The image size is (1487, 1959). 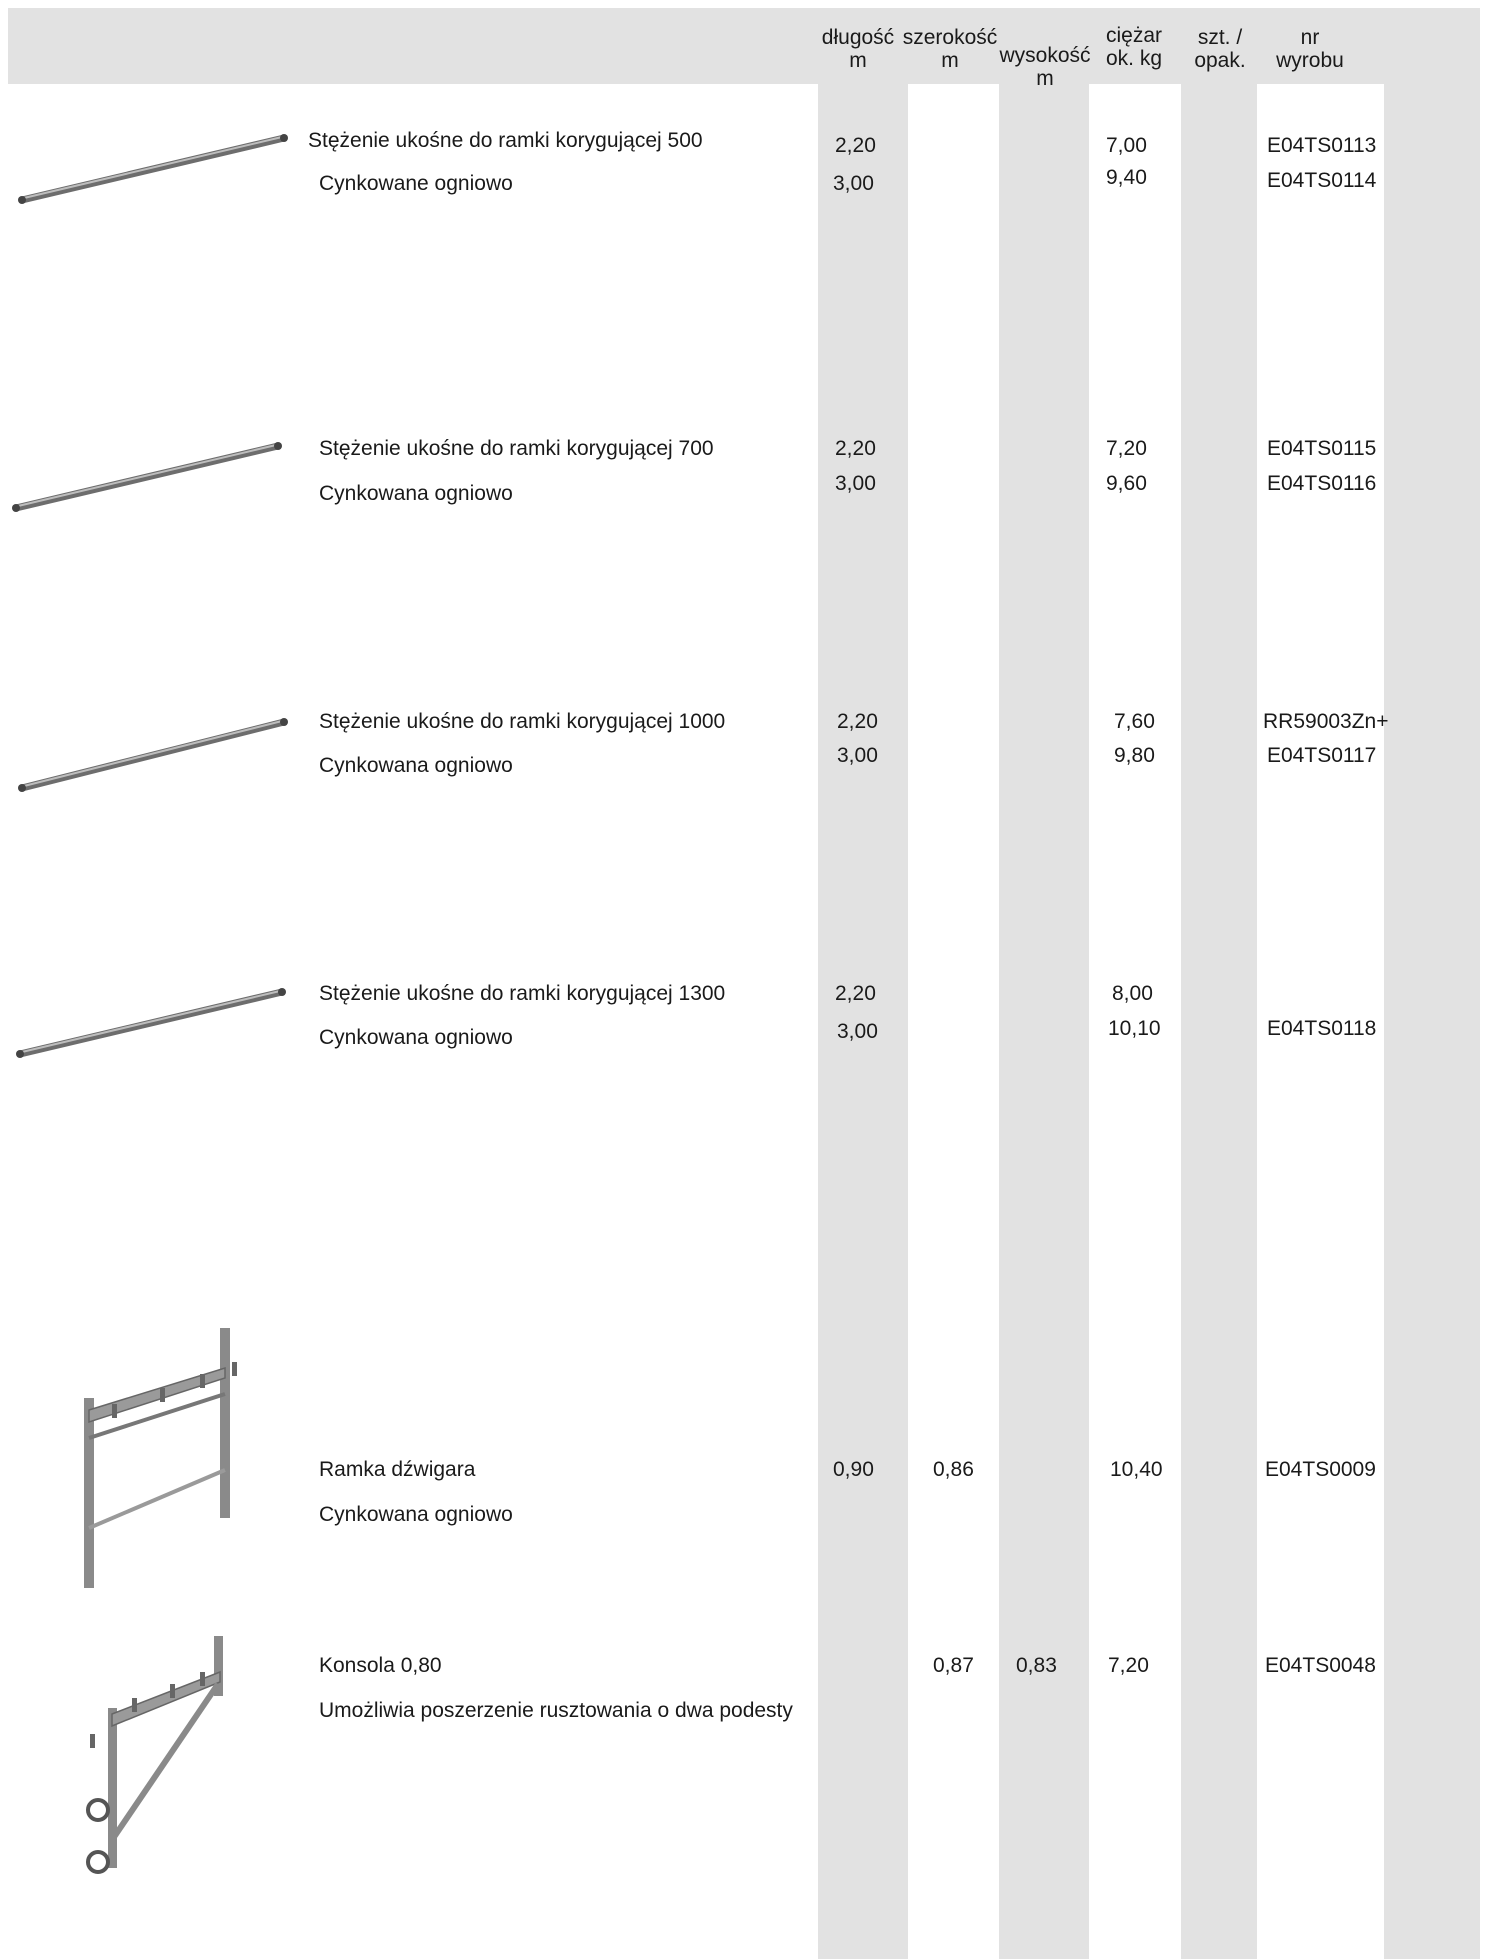 I want to click on weight-value: 7,60, so click(x=1134, y=721).